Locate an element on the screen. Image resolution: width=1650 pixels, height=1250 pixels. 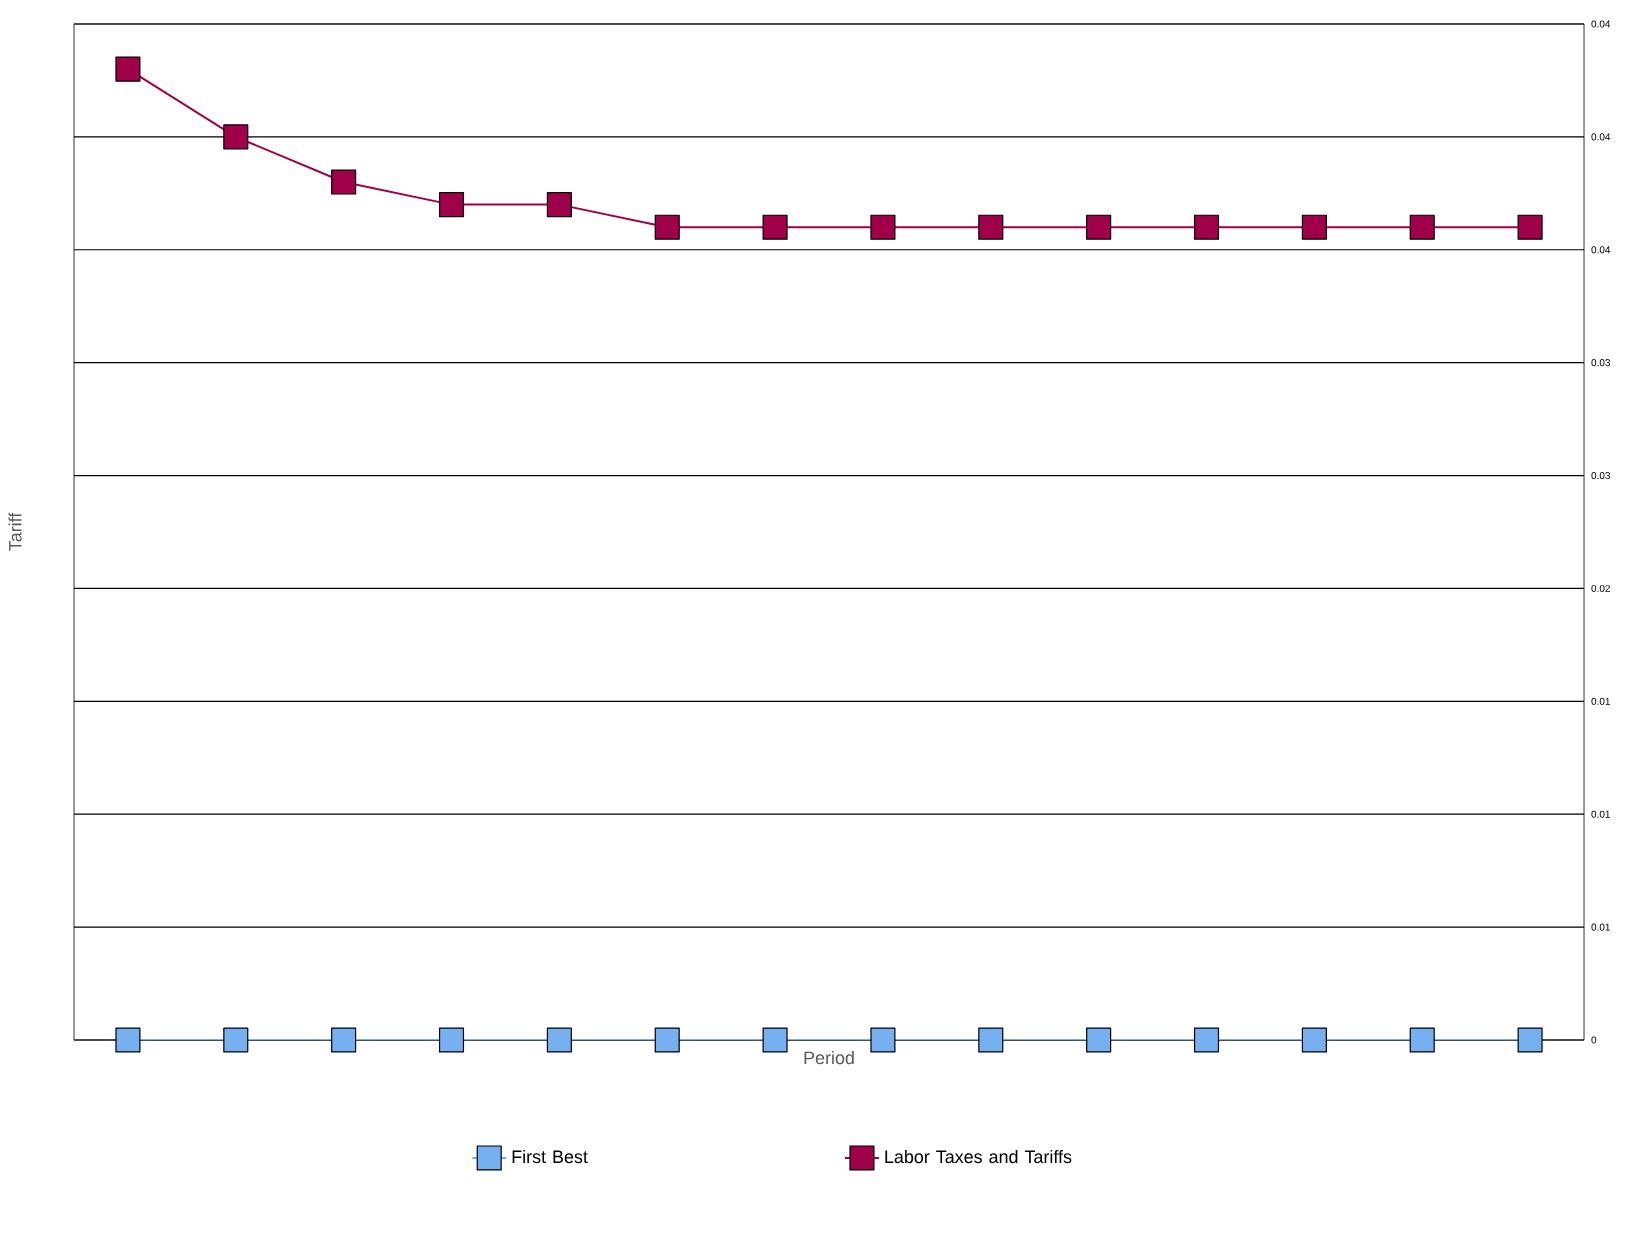
legend-label: Labor Taxes and Tariffs is located at coordinates (978, 1156).